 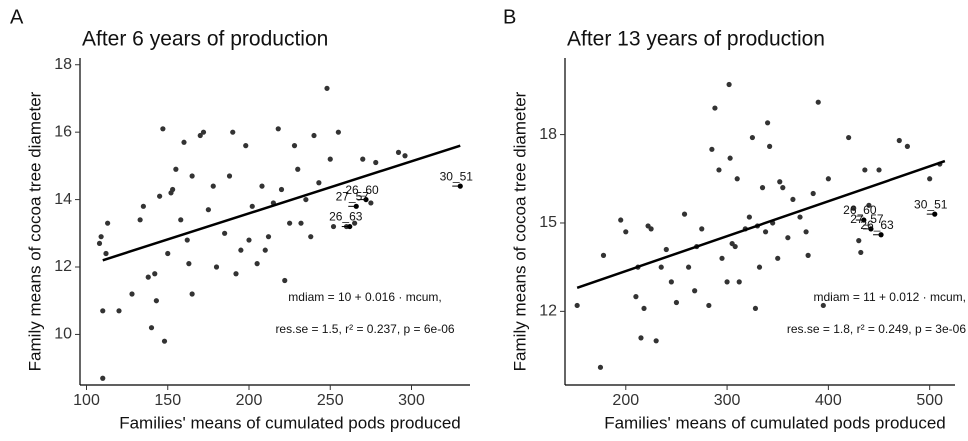 What do you see at coordinates (548, 222) in the screenshot?
I see `y-tick-label: 15` at bounding box center [548, 222].